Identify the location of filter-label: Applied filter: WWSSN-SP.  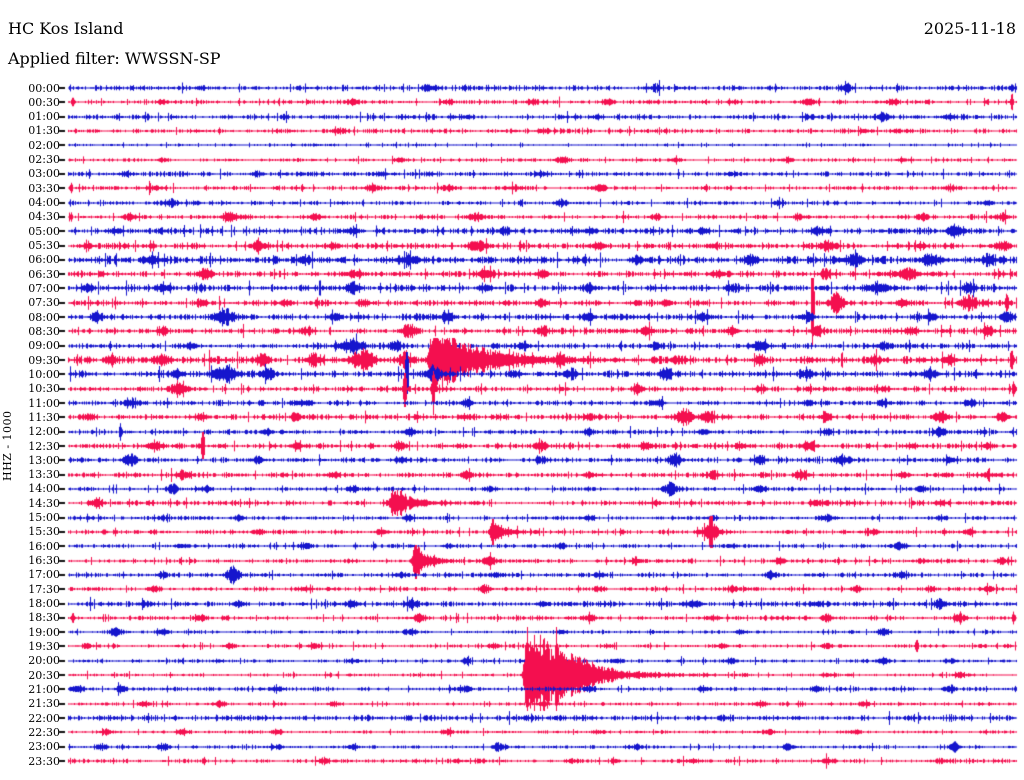
(114, 58).